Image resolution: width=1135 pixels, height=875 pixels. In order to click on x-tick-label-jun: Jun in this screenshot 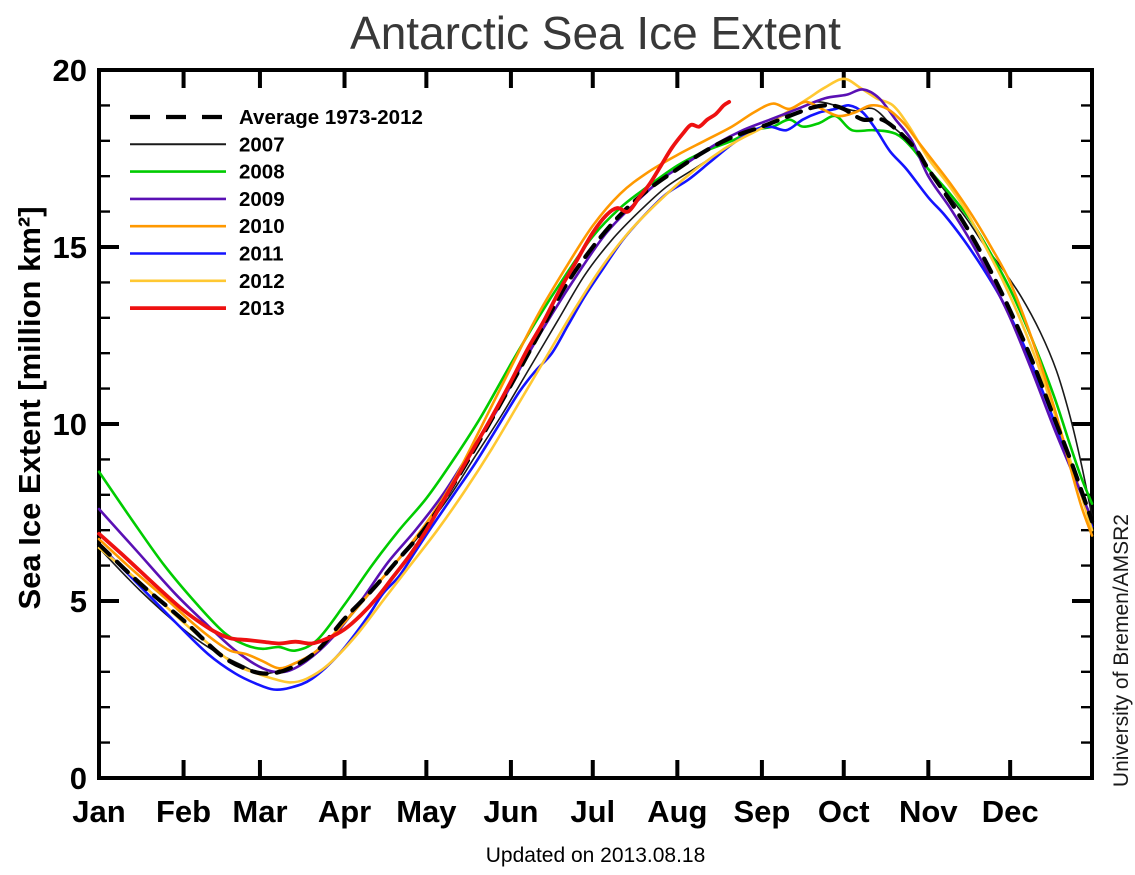, I will do `click(510, 811)`.